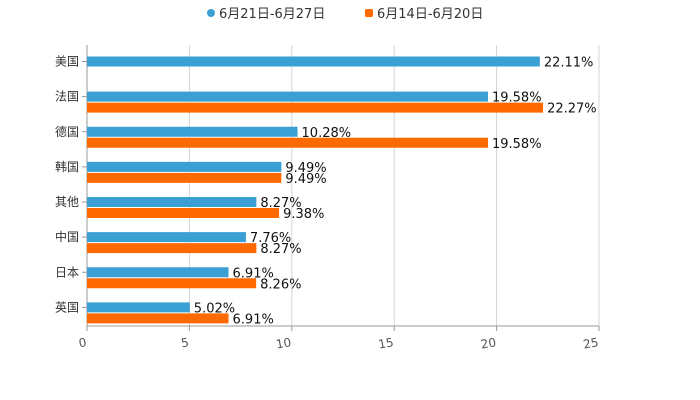 This screenshot has width=700, height=400. Describe the element at coordinates (590, 343) in the screenshot. I see `x-tick-label-25: 25` at that location.